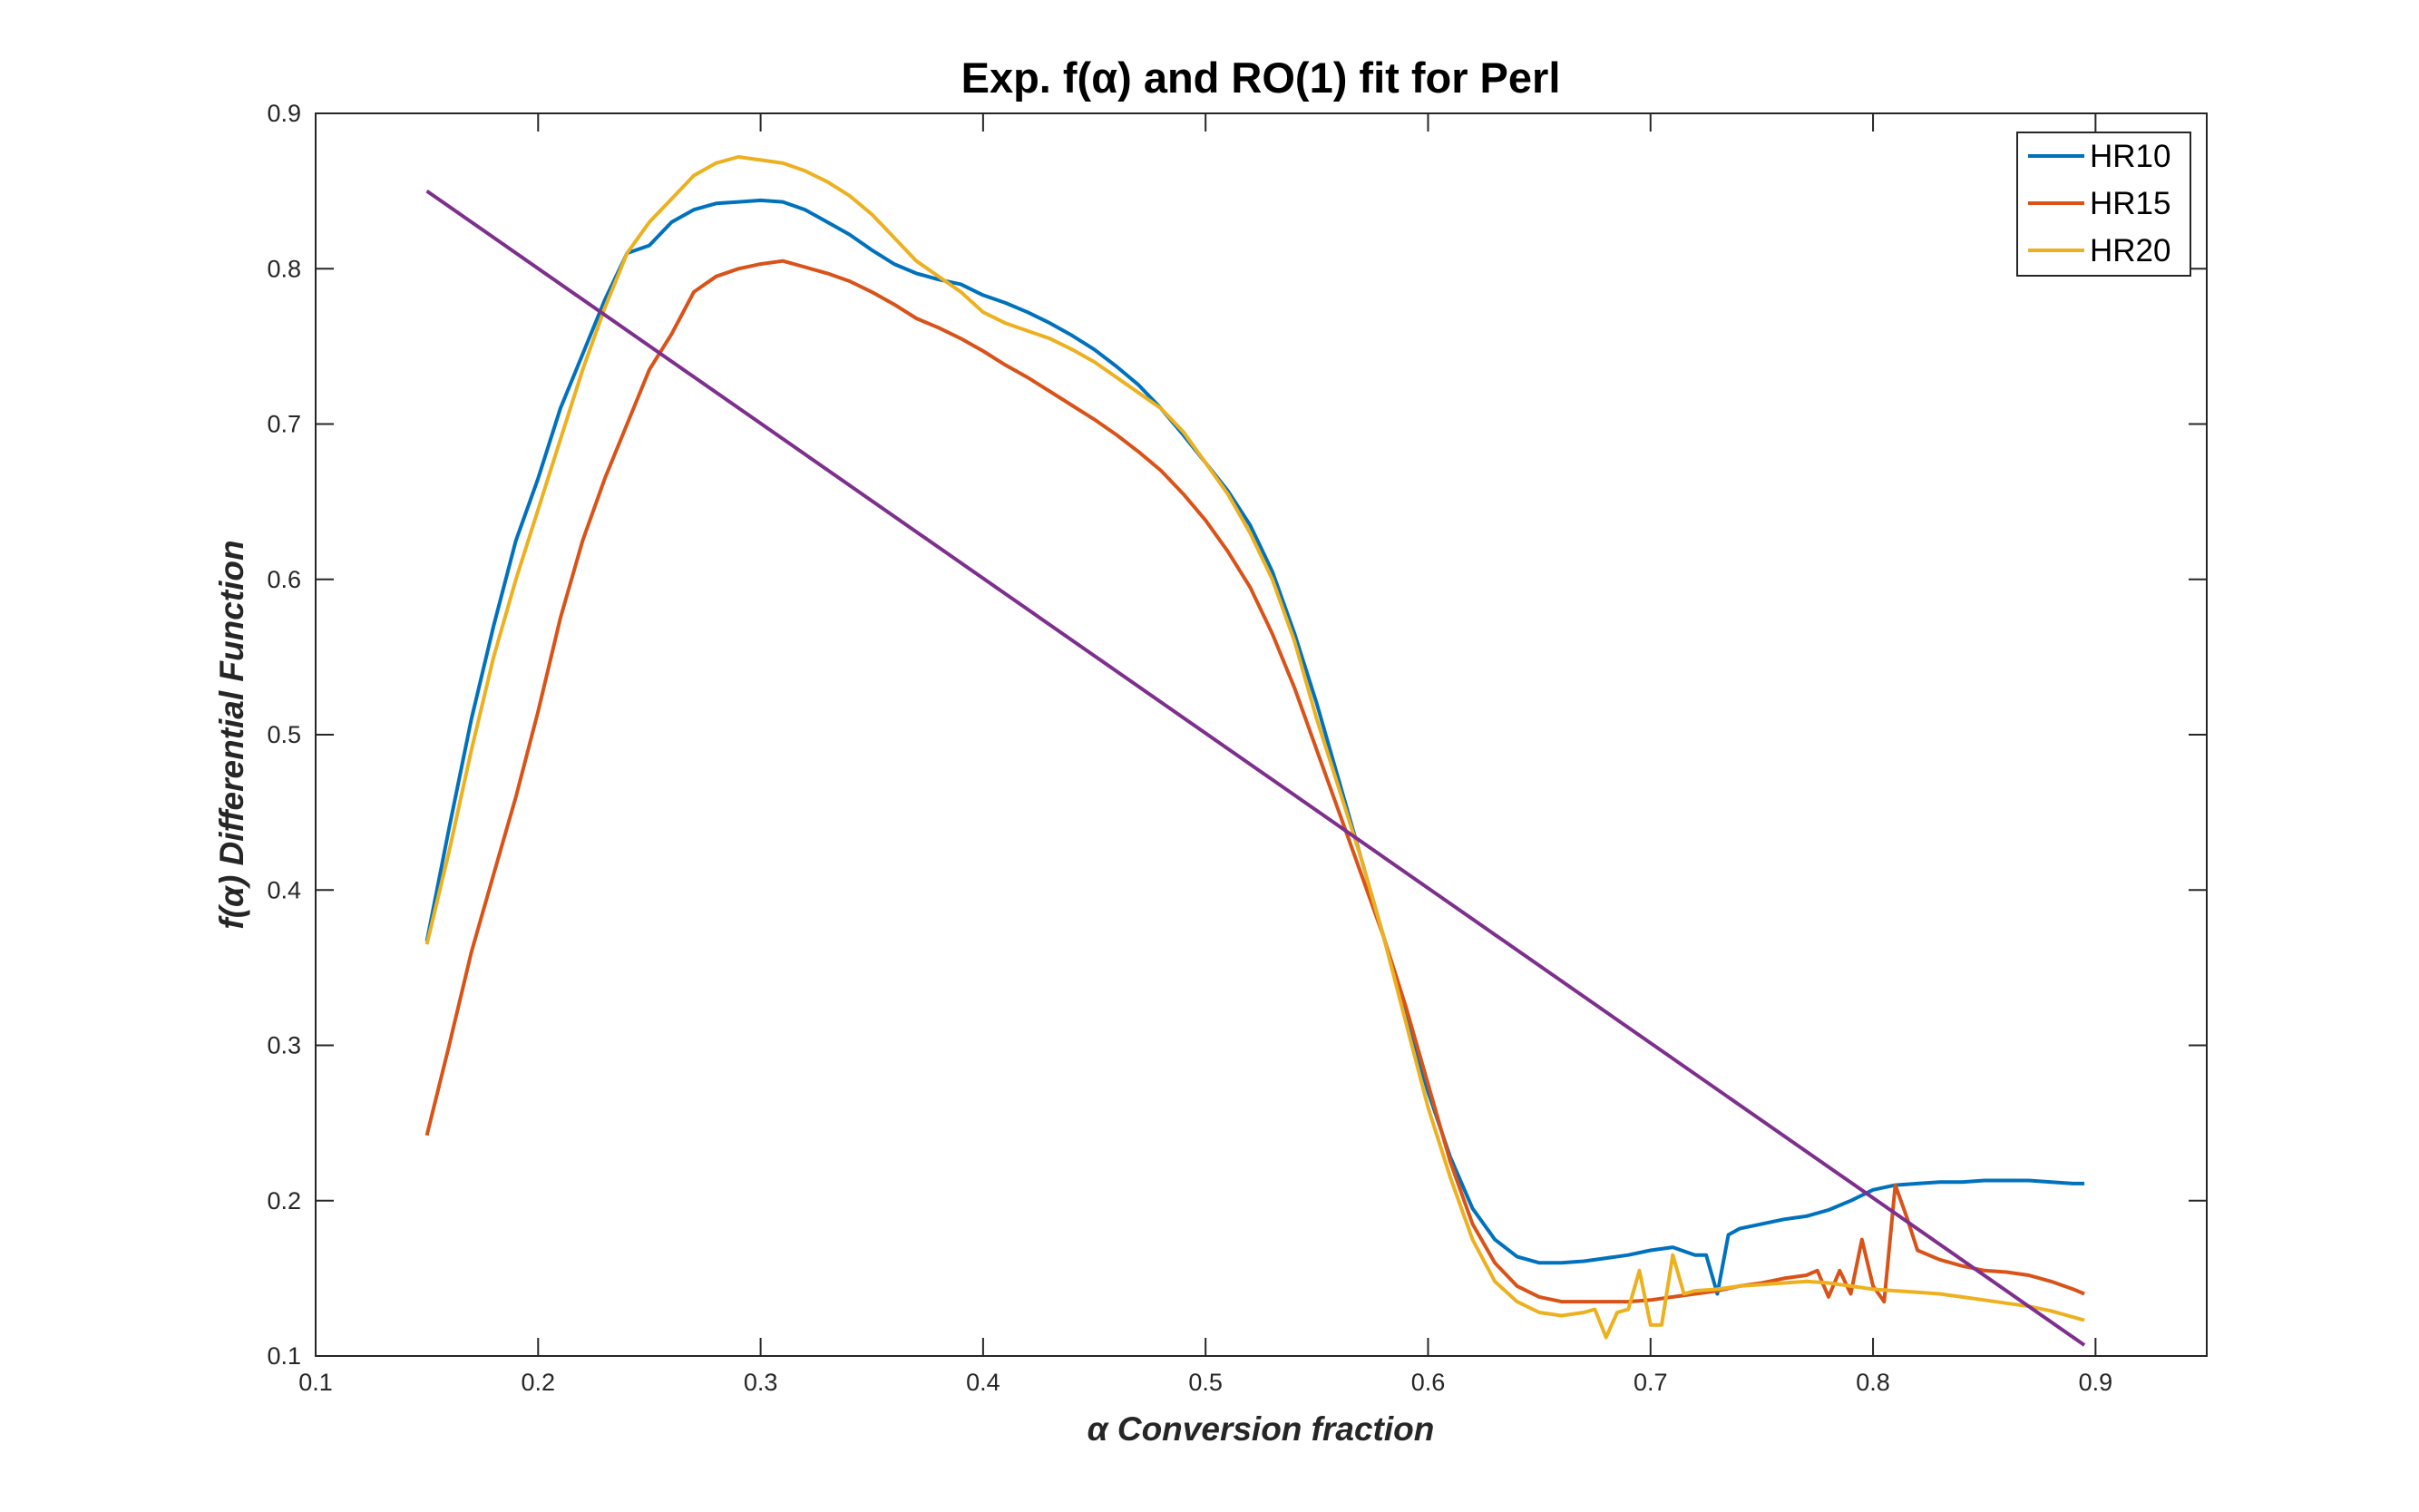 The width and height of the screenshot is (2419, 1512). Describe the element at coordinates (284, 1356) in the screenshot. I see `y-tick-label: 0.1` at that location.